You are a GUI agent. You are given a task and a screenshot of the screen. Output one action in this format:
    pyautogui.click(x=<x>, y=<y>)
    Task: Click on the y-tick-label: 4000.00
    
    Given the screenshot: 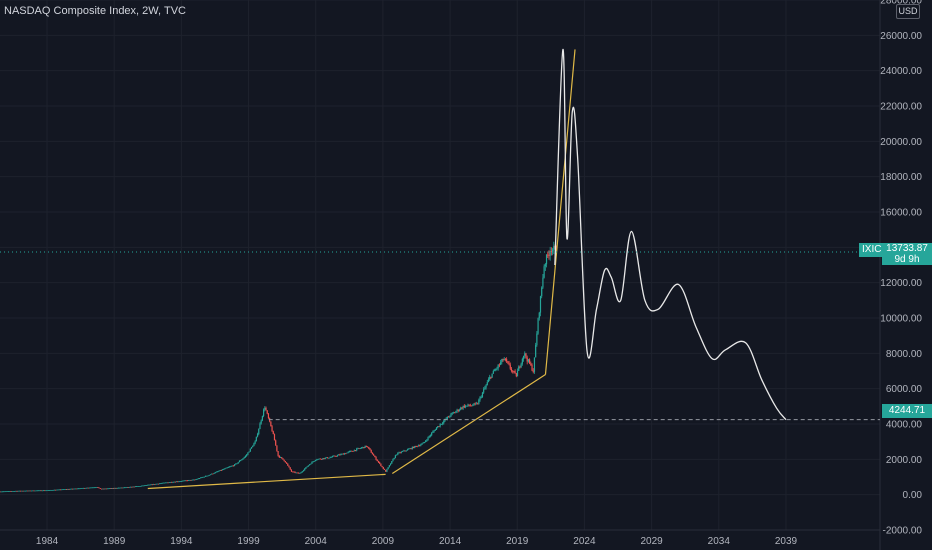 What is the action you would take?
    pyautogui.click(x=904, y=425)
    